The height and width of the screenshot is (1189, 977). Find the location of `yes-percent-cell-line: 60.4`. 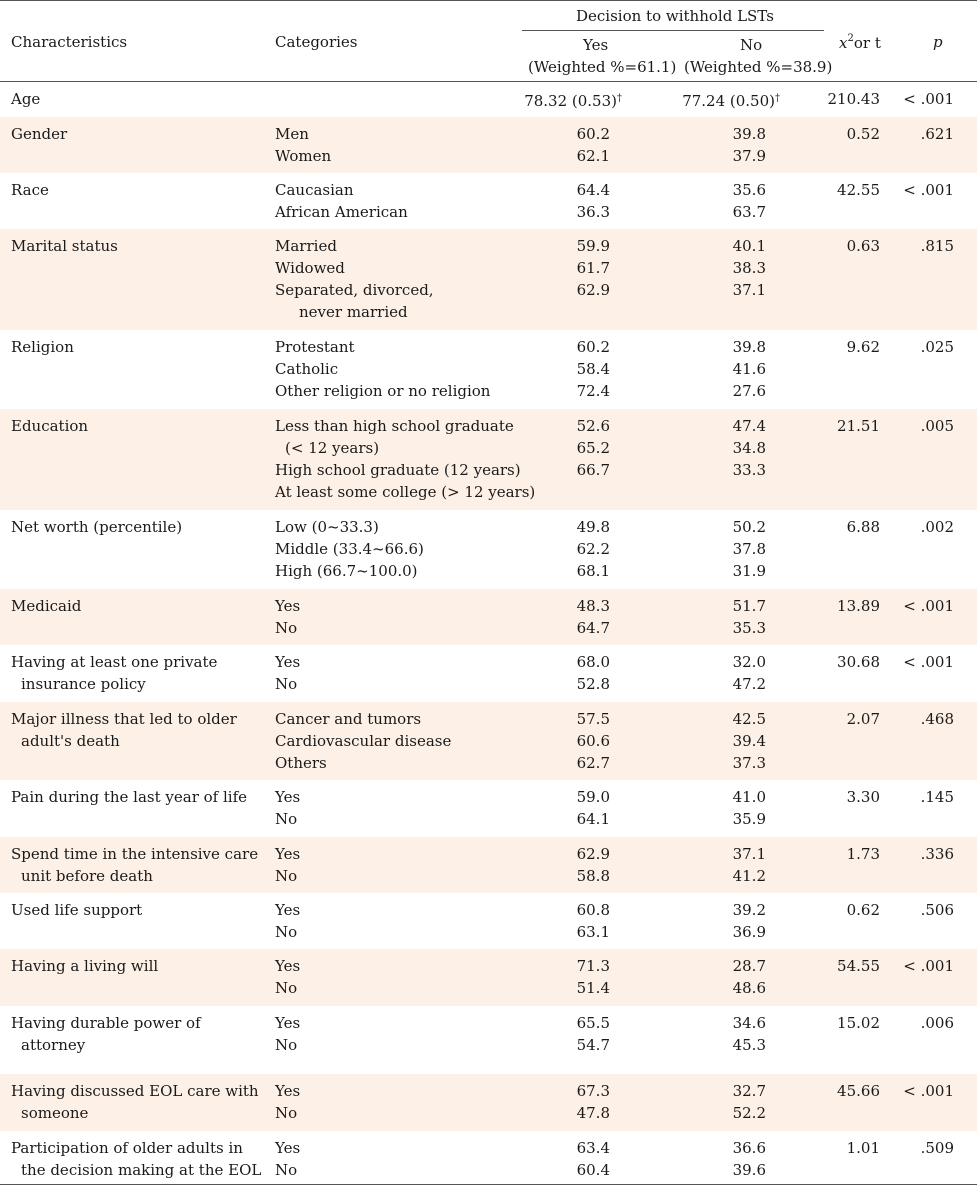

yes-percent-cell-line: 60.4 is located at coordinates (593, 1170).